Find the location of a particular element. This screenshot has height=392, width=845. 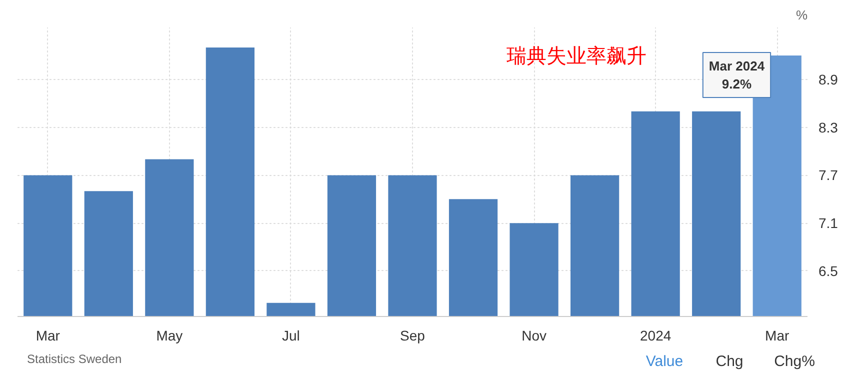

x-tick-label: Jul is located at coordinates (291, 336).